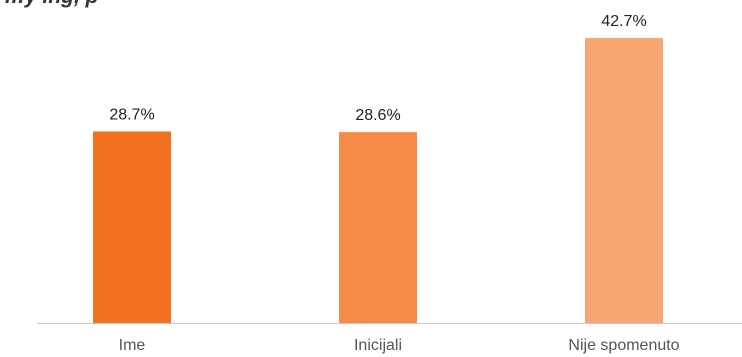 The width and height of the screenshot is (742, 357). What do you see at coordinates (131, 114) in the screenshot?
I see `value-label-0: 28.7%` at bounding box center [131, 114].